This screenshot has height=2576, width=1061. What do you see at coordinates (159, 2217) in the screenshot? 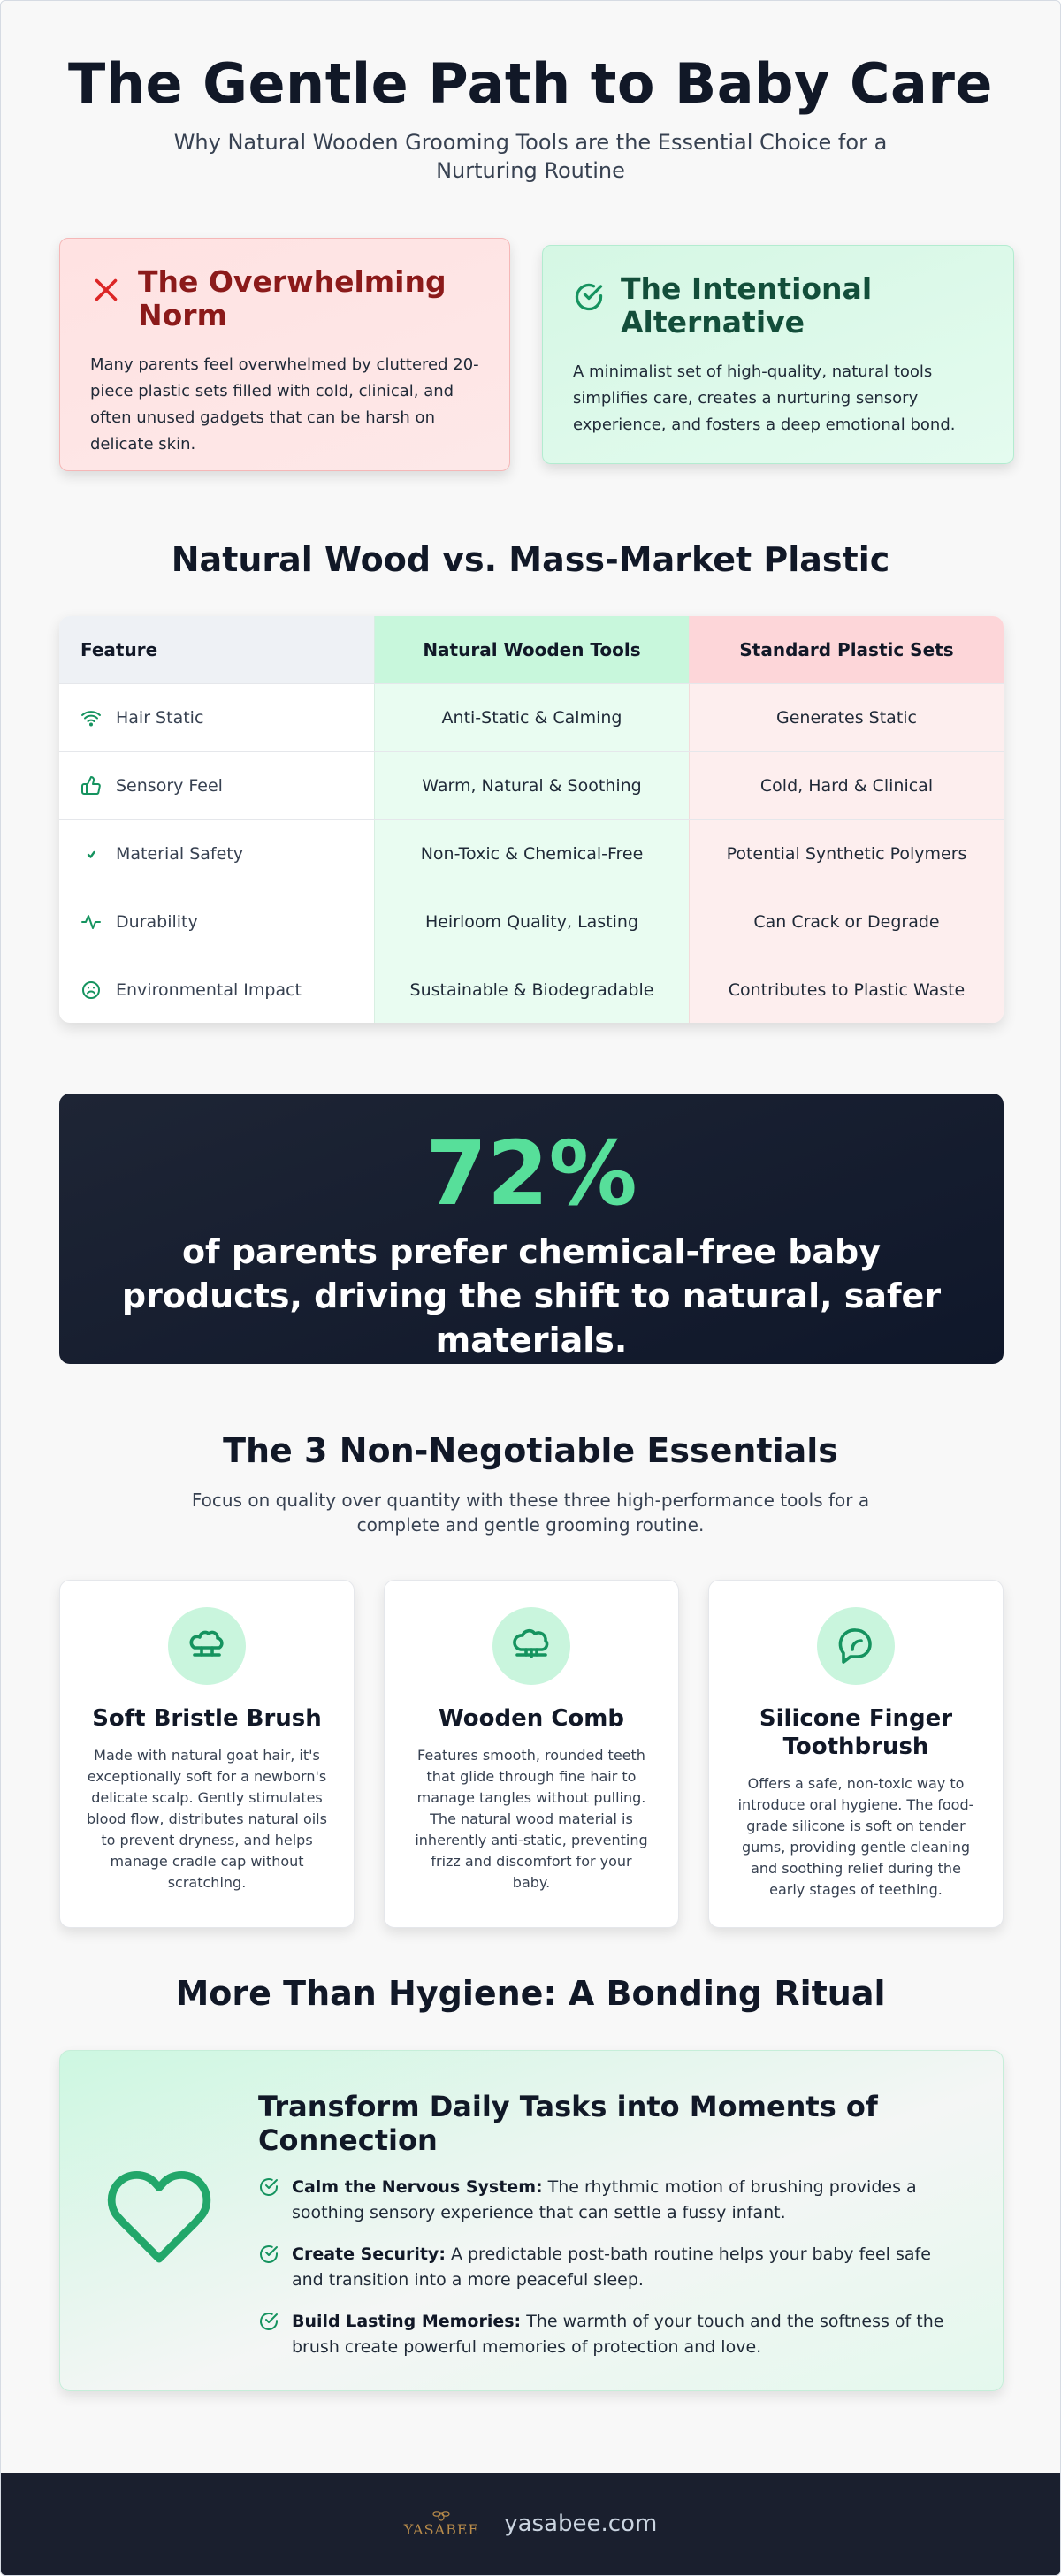
I see `heart-icon` at bounding box center [159, 2217].